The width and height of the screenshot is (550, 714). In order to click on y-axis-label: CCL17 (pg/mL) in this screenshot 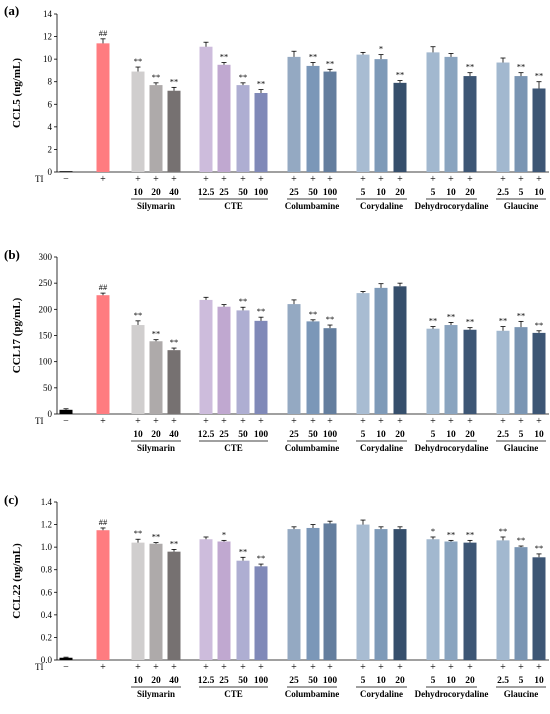, I will do `click(17, 335)`.